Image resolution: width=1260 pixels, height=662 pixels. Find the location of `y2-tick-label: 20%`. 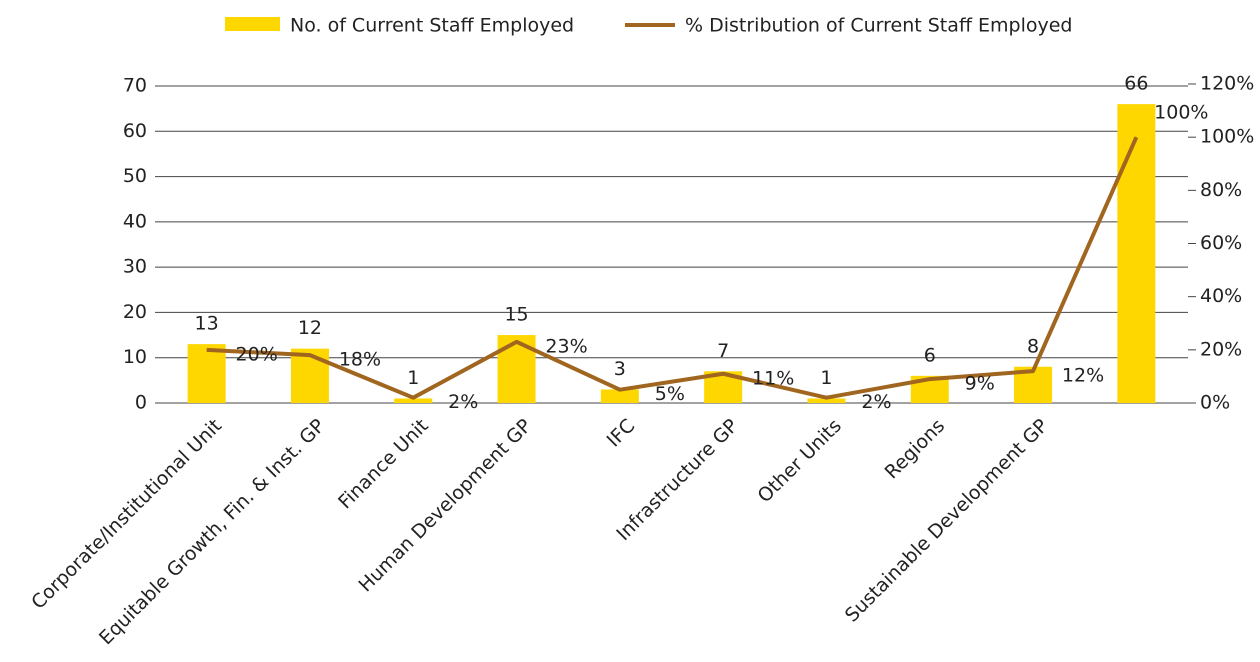

y2-tick-label: 20% is located at coordinates (1221, 349).